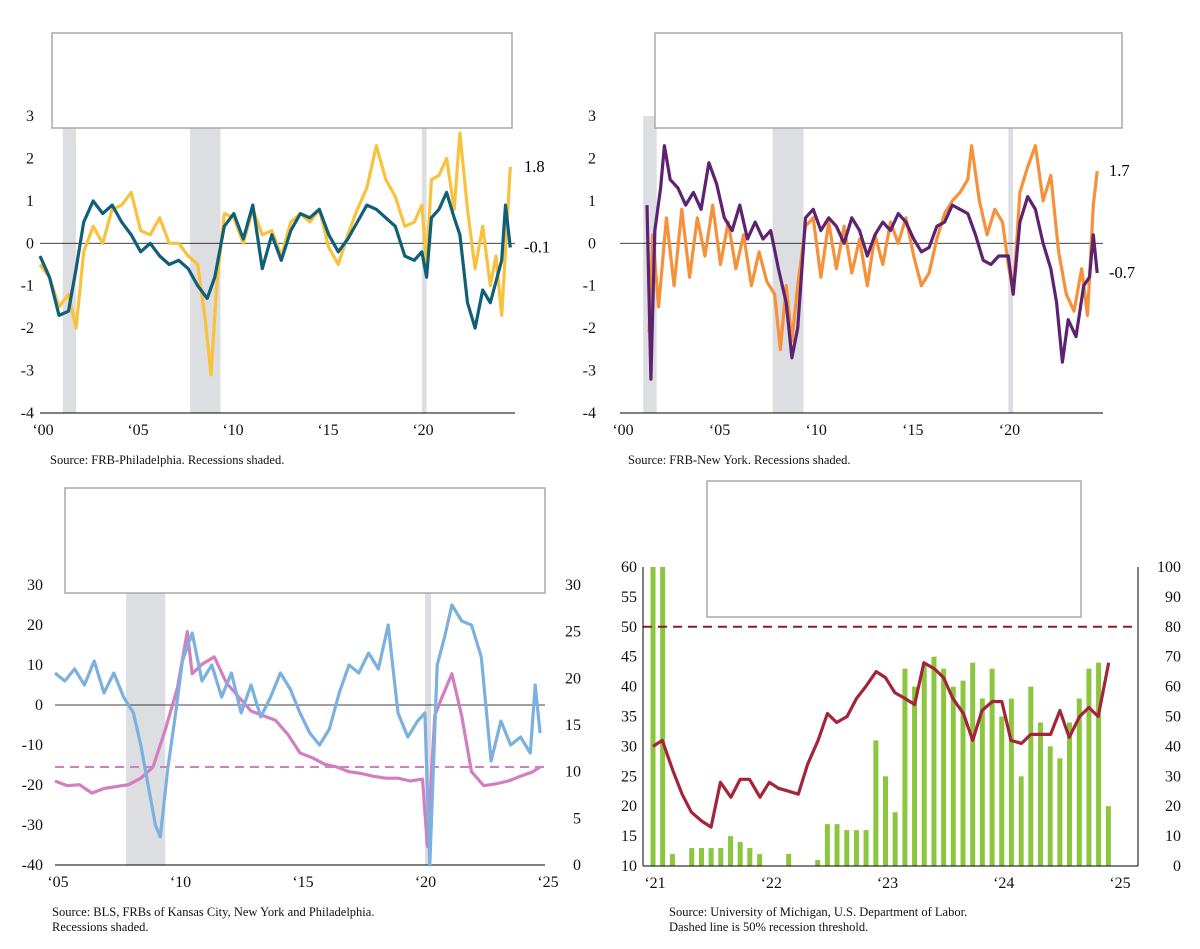 This screenshot has width=1200, height=949. What do you see at coordinates (771, 883) in the screenshot?
I see `x-tick-label: ‘22` at bounding box center [771, 883].